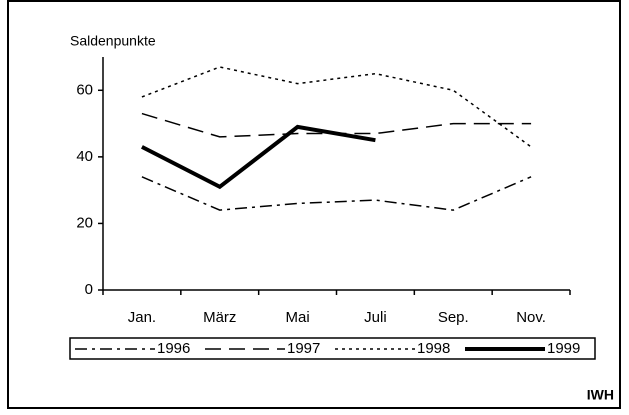 Image resolution: width=629 pixels, height=415 pixels. Describe the element at coordinates (113, 41) in the screenshot. I see `y-axis-label: Saldenpunkte` at that location.